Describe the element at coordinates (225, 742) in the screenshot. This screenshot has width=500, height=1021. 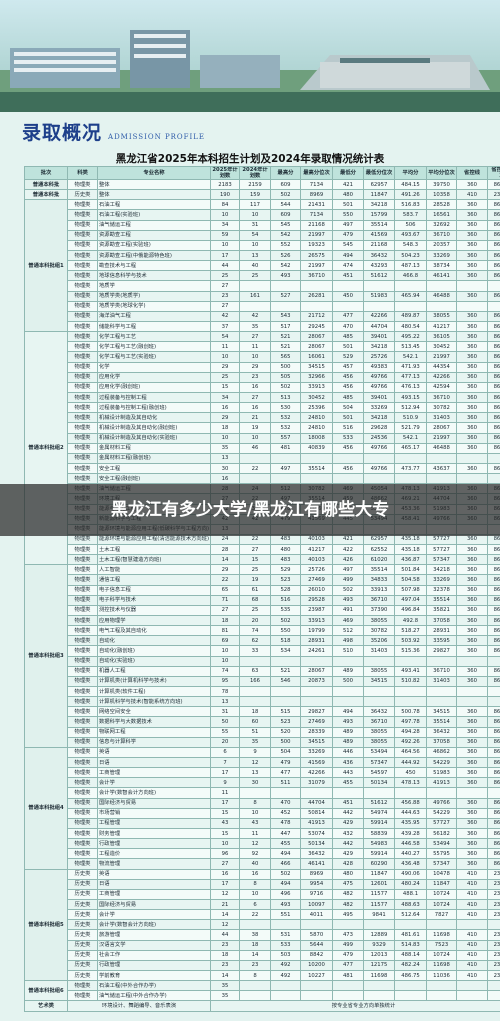
I see `number-cell: 20` at that location.